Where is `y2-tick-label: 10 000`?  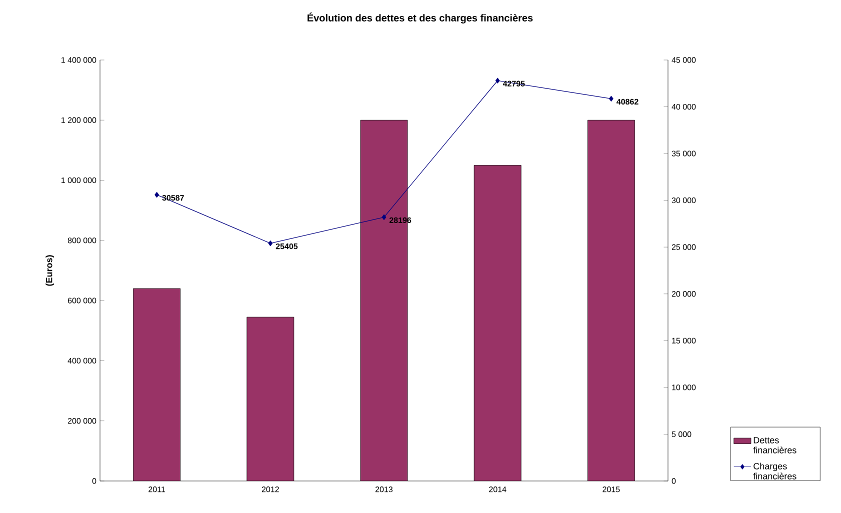
y2-tick-label: 10 000 is located at coordinates (684, 387).